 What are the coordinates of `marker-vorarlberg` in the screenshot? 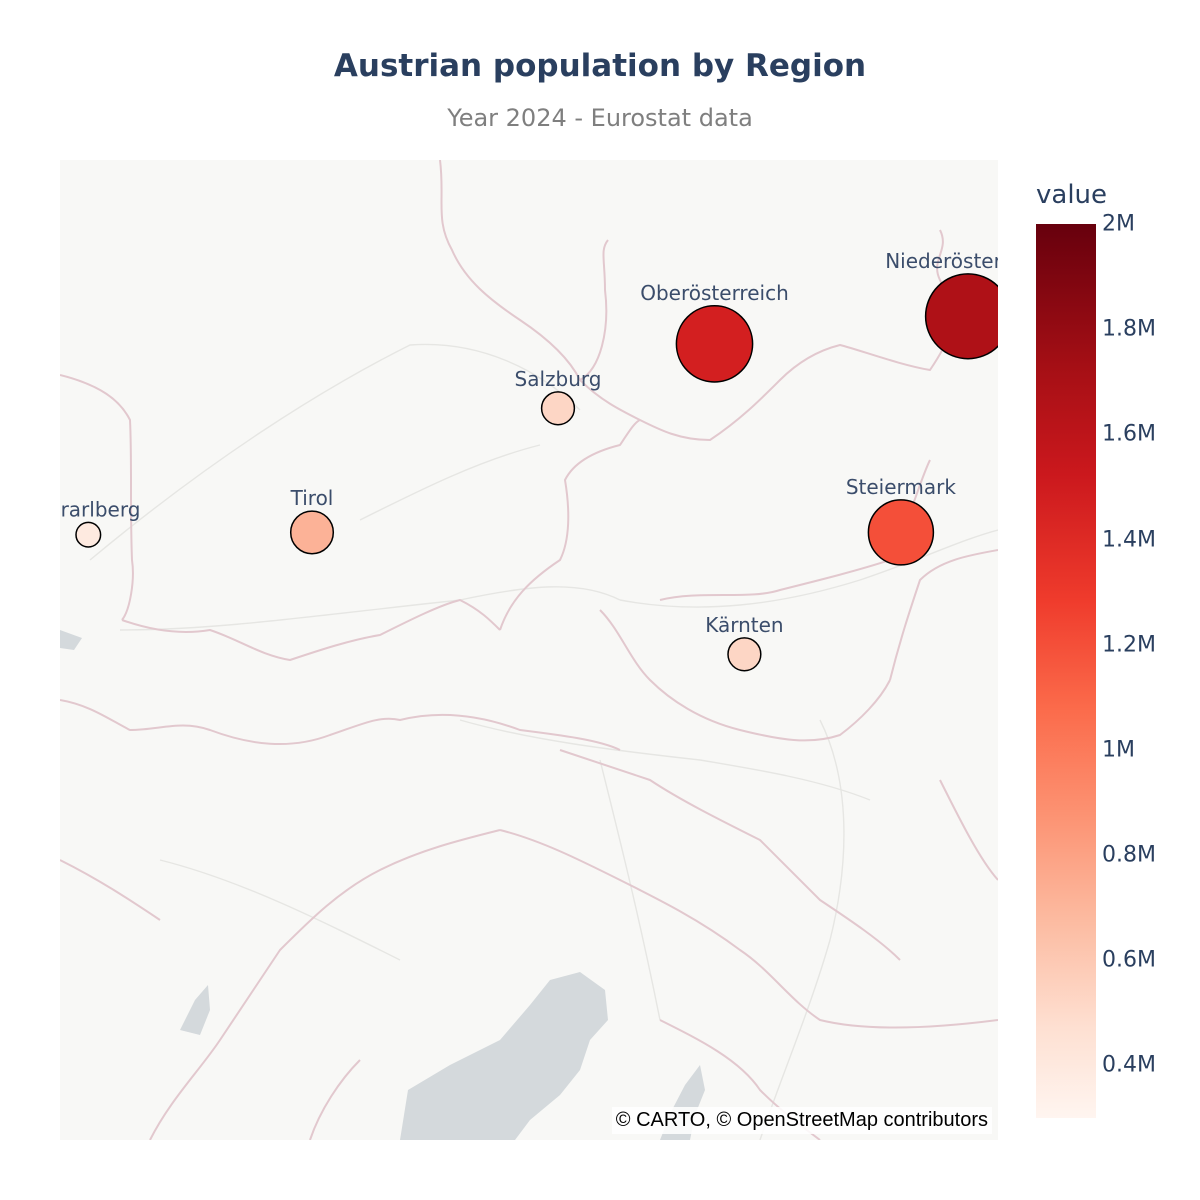 It's located at (88, 534).